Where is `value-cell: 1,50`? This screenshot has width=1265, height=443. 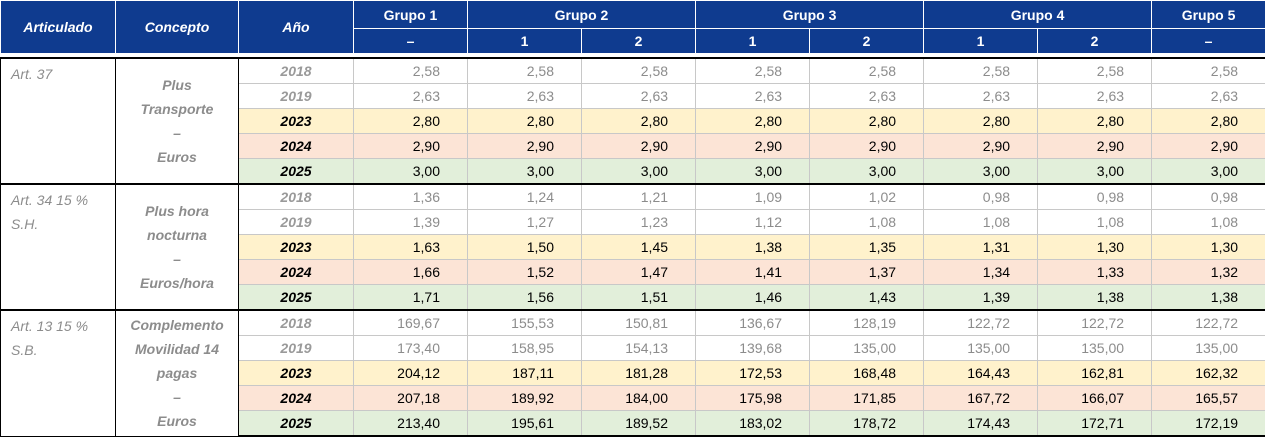 value-cell: 1,50 is located at coordinates (524, 247).